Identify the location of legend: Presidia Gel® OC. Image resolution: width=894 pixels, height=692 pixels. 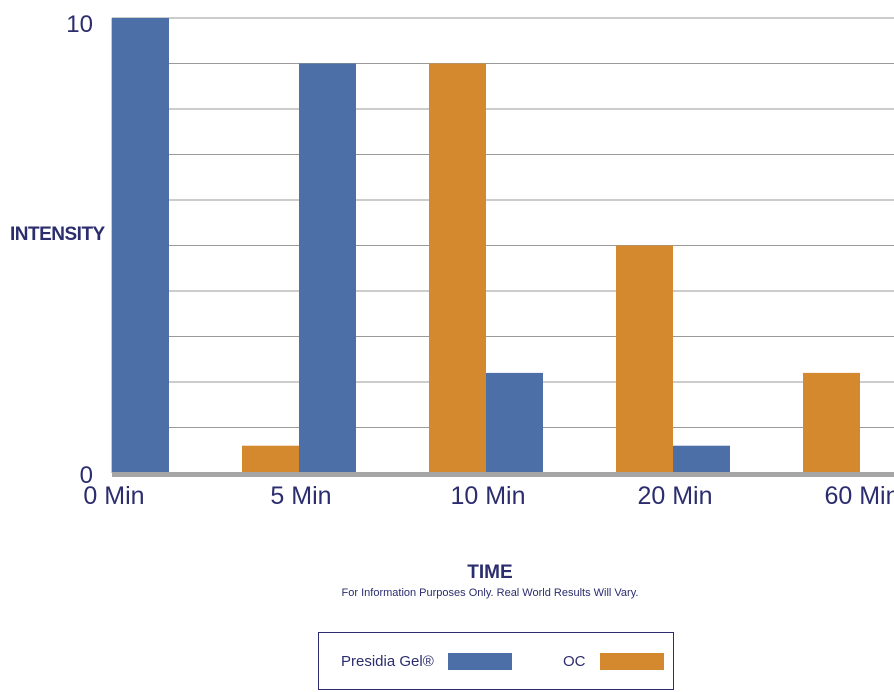
(496, 661).